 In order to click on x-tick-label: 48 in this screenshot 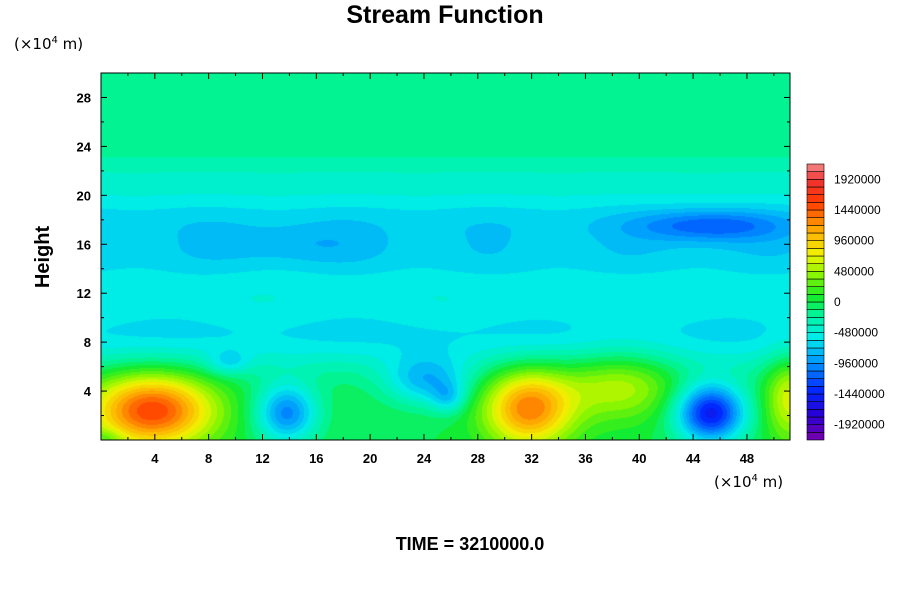, I will do `click(747, 458)`.